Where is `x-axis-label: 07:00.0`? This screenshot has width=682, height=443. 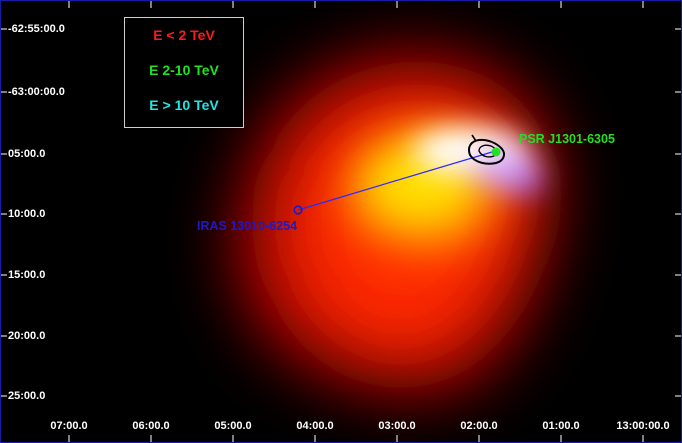 x-axis-label: 07:00.0 is located at coordinates (69, 426).